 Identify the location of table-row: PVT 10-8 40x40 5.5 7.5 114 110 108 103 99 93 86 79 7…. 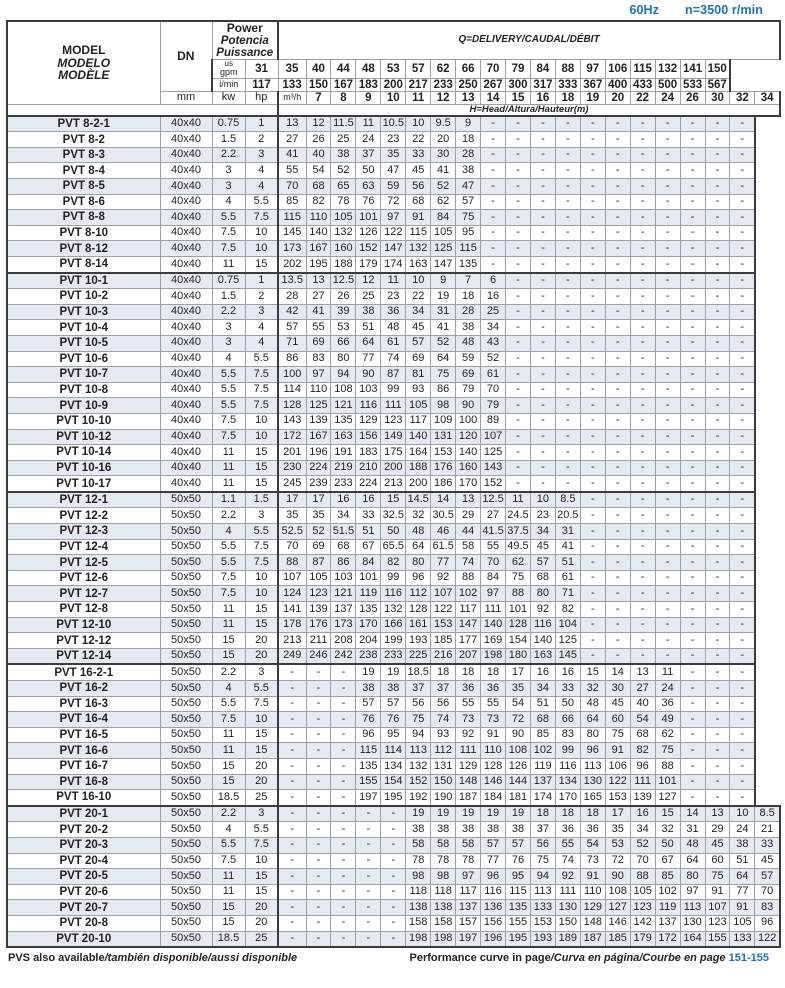
(393, 390).